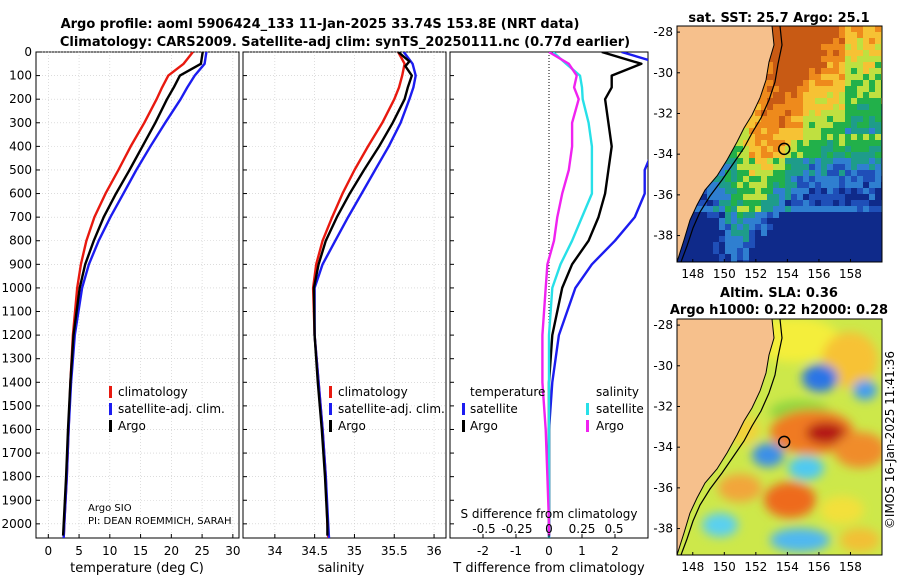 The width and height of the screenshot is (900, 580). Describe the element at coordinates (140, 551) in the screenshot. I see `x-tick-label: 15` at that location.